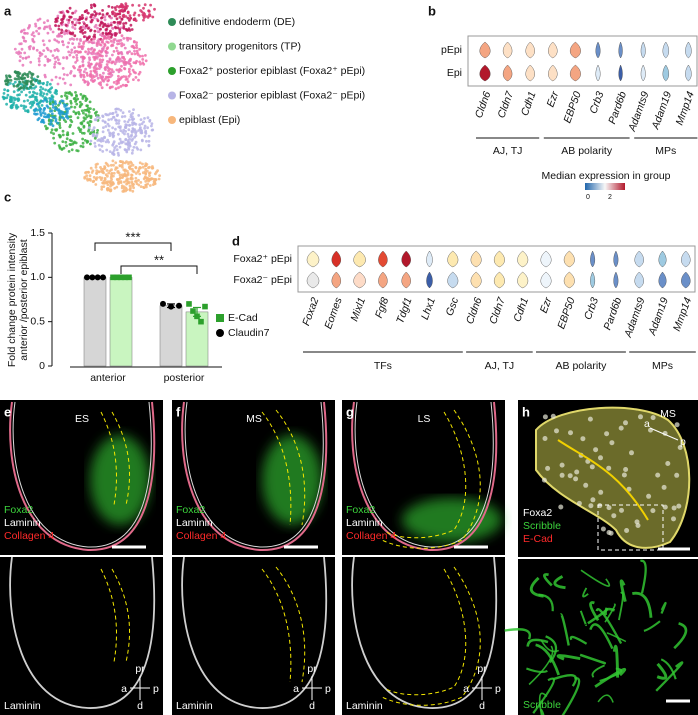  What do you see at coordinates (538, 539) in the screenshot?
I see `stain-label: E-Cad` at bounding box center [538, 539].